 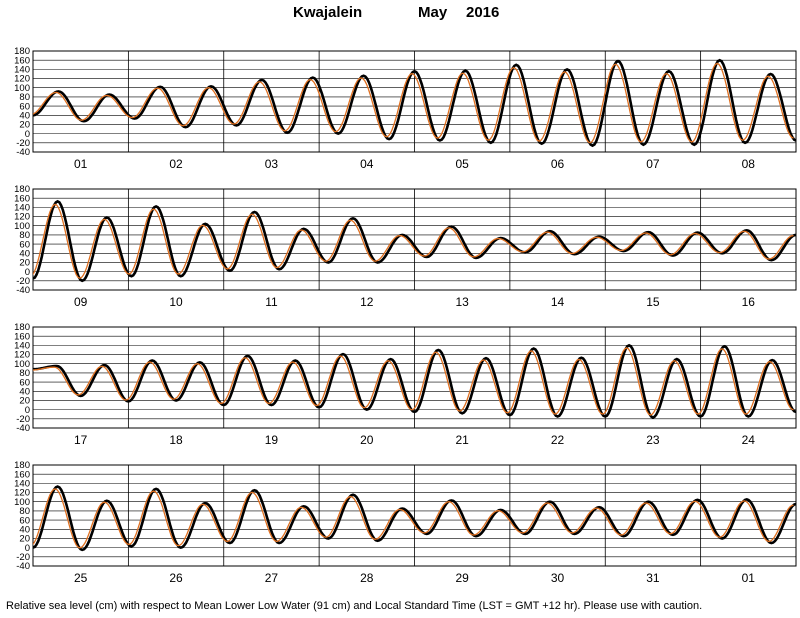 I want to click on x-day-label: 17, so click(x=81, y=440).